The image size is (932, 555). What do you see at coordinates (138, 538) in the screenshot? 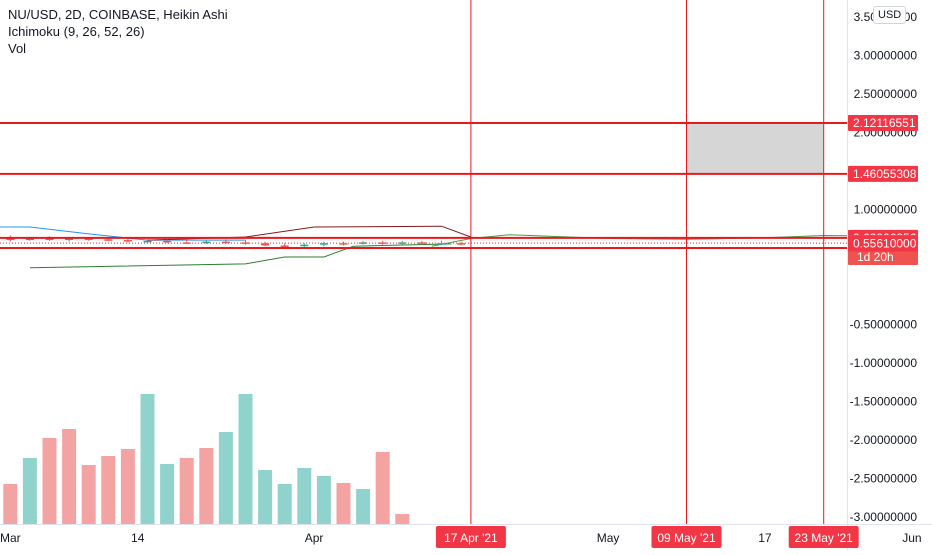
I see `x-tick-label: 14` at bounding box center [138, 538].